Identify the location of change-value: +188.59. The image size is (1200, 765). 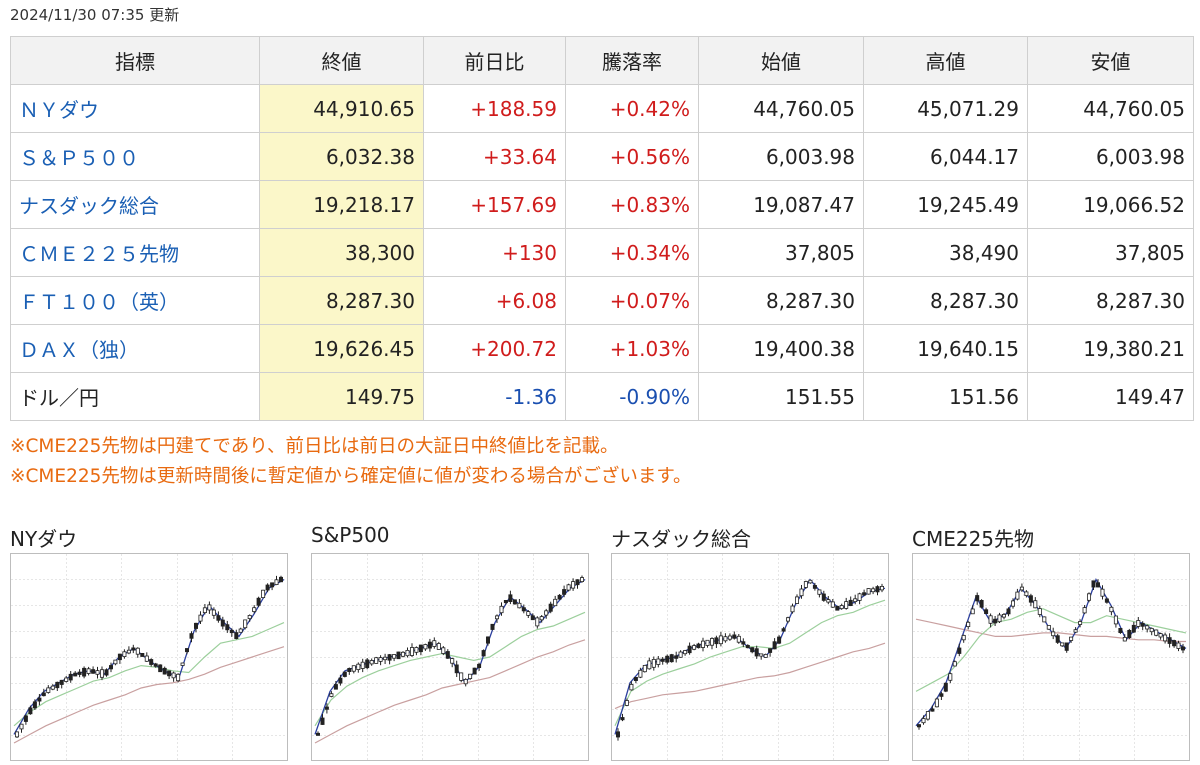
(494, 108).